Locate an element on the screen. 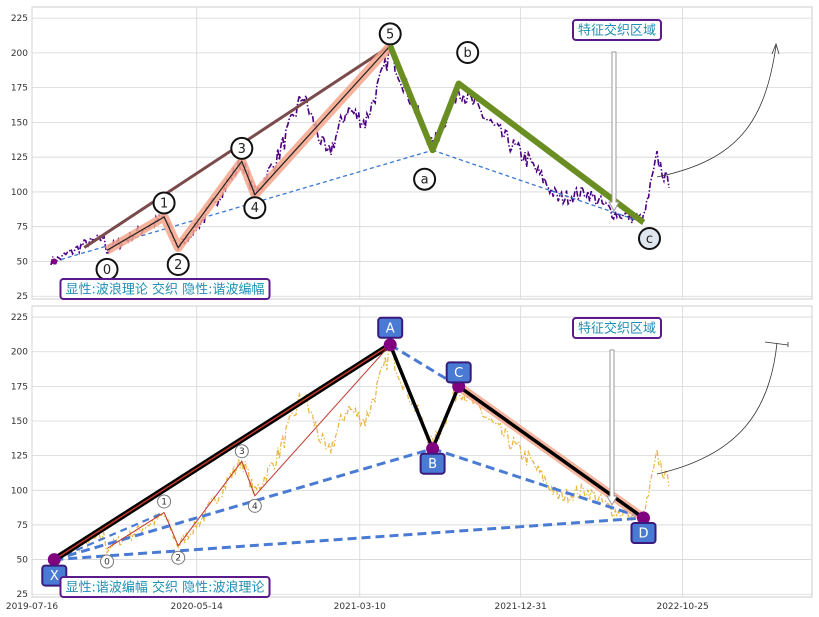  wave-label: b is located at coordinates (468, 53).